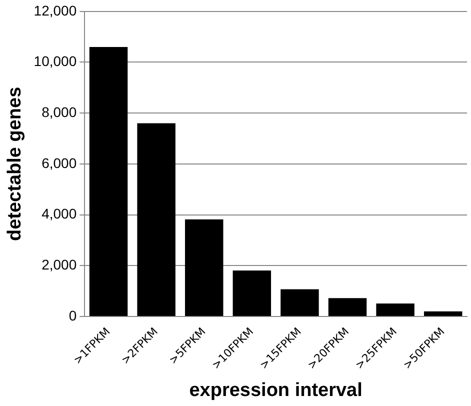 The height and width of the screenshot is (406, 471). I want to click on y-tick-label: 2,000, so click(59, 264).